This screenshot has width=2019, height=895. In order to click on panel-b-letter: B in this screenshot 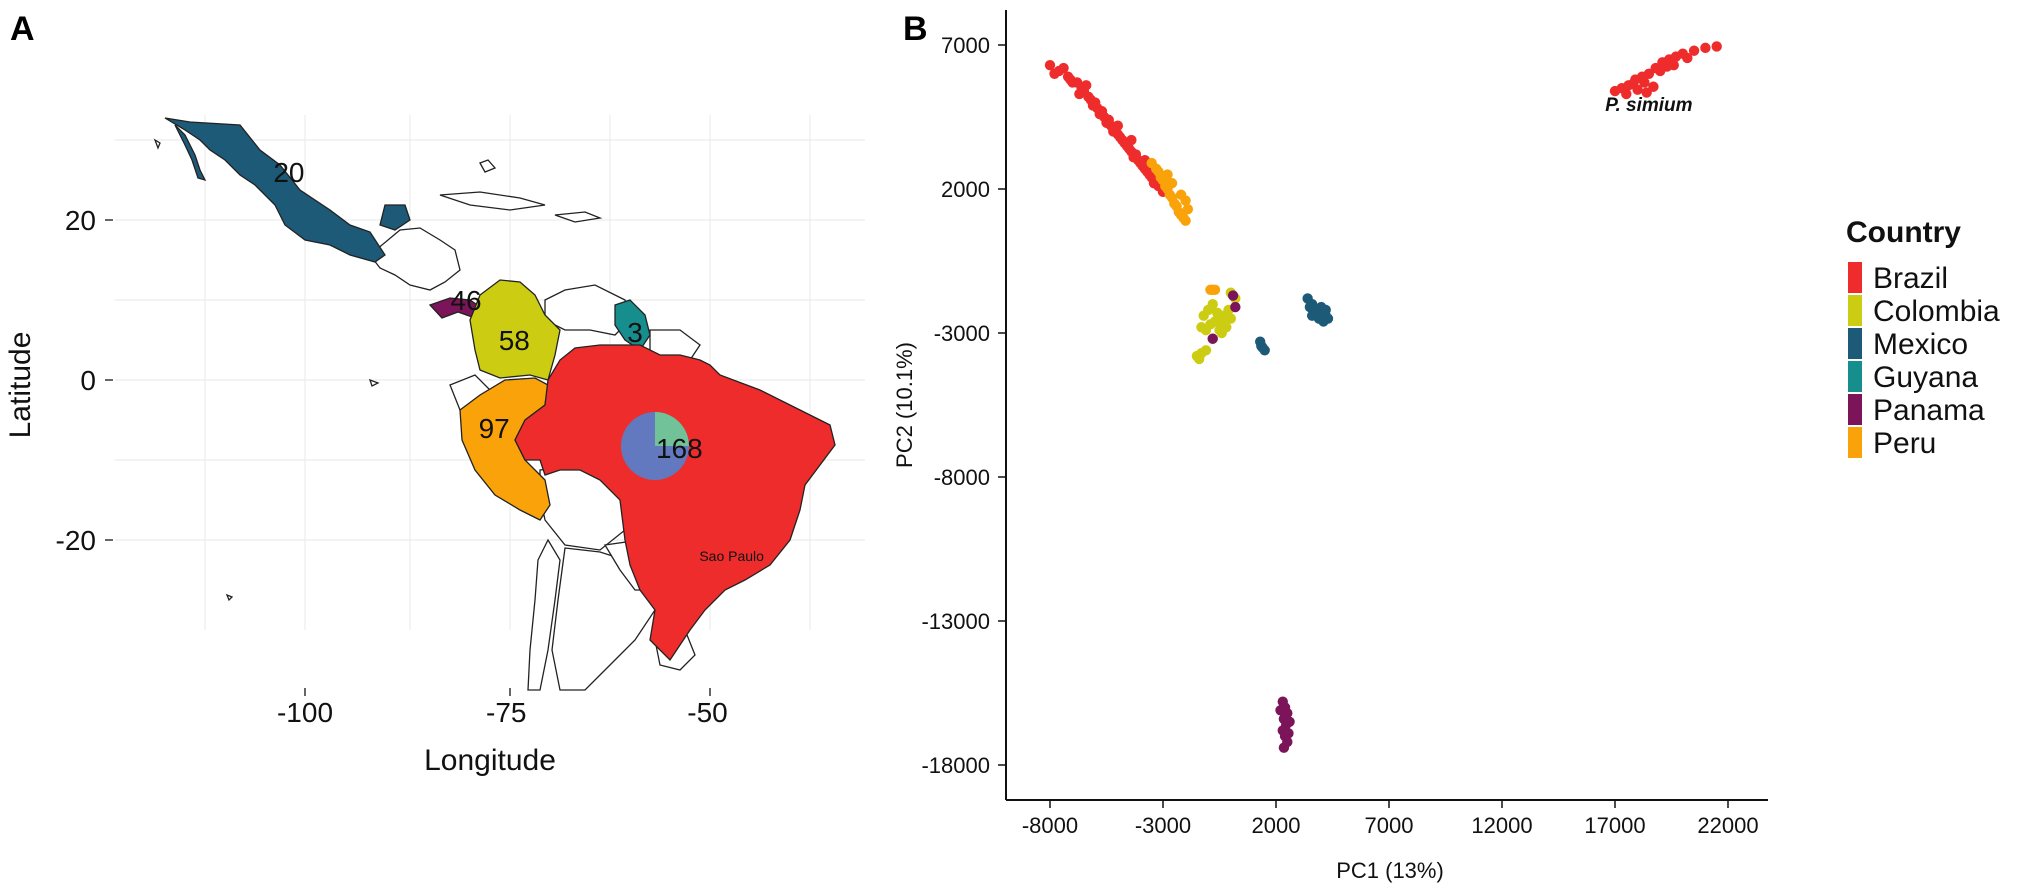, I will do `click(915, 29)`.